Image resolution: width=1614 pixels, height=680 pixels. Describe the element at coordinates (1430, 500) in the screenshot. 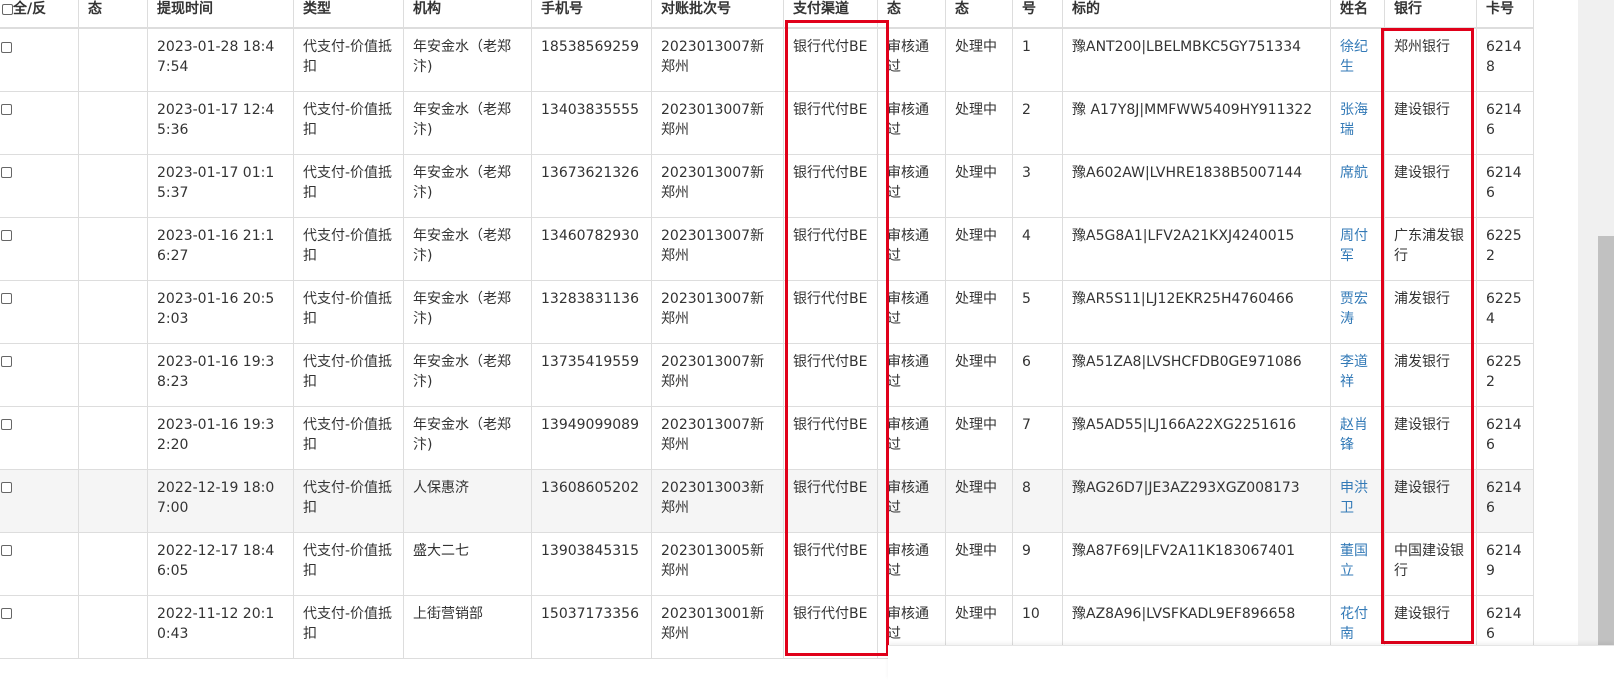

I see `cell-bank: 建设银行` at that location.